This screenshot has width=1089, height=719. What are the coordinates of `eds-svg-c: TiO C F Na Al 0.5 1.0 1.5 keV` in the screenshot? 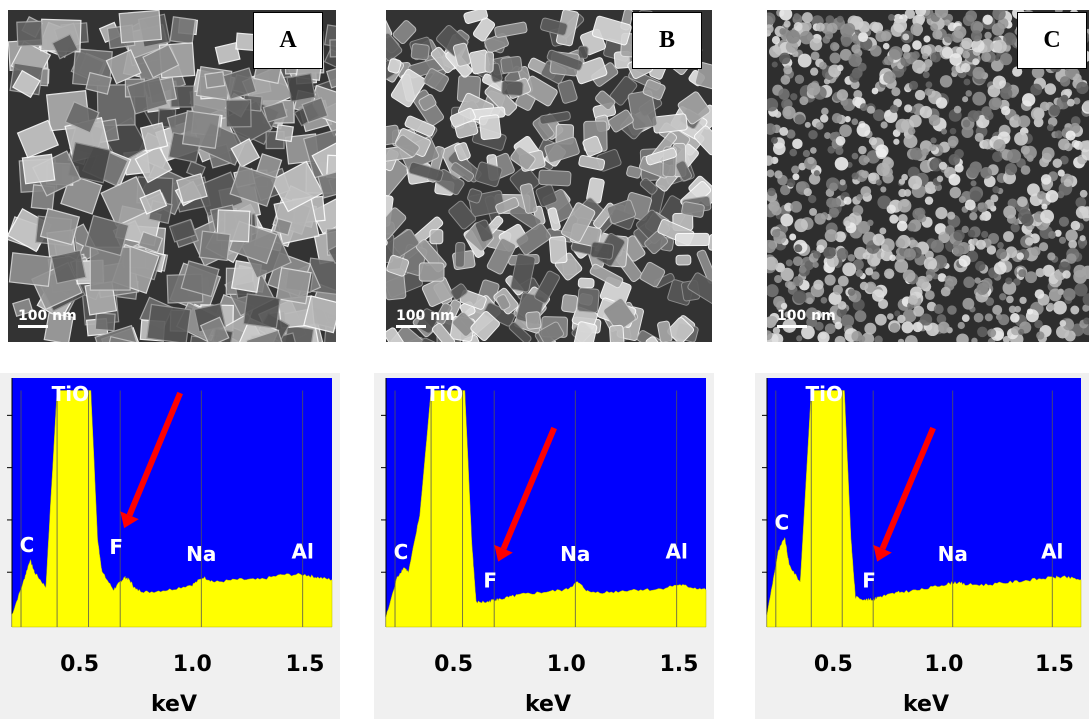 It's located at (922, 546).